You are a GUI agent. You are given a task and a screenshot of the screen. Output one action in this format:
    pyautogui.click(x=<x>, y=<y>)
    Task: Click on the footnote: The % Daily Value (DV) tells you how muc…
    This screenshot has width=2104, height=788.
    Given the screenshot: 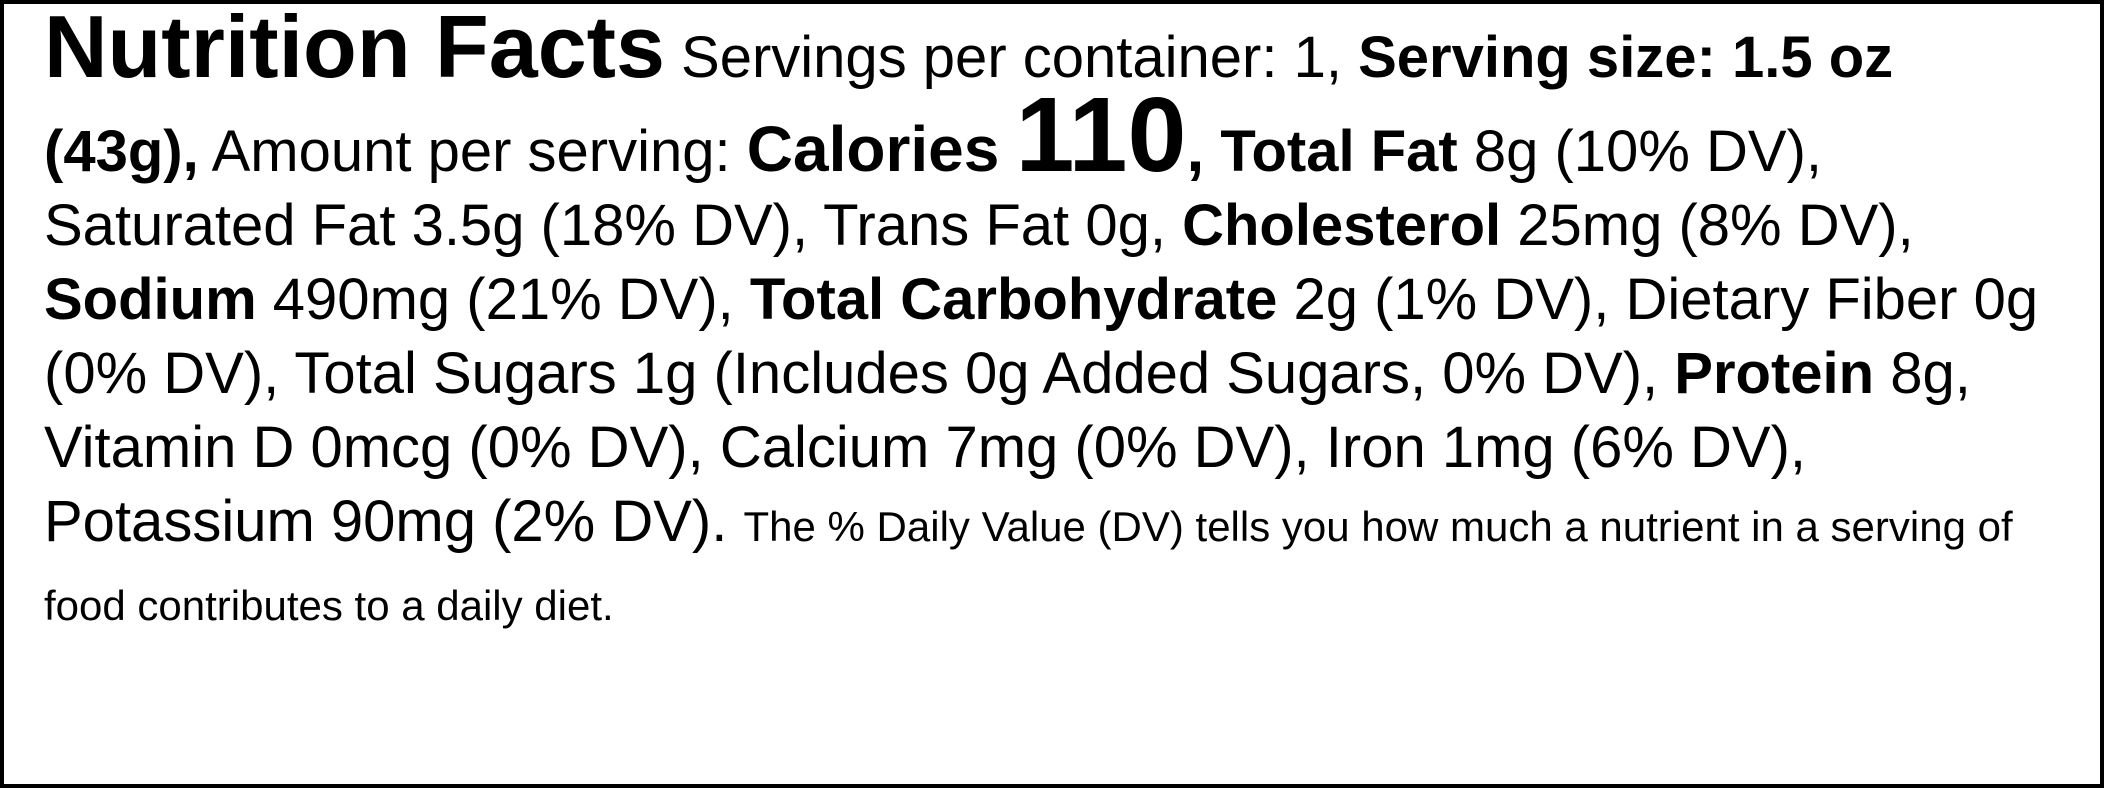 What is the action you would take?
    pyautogui.click(x=1028, y=566)
    